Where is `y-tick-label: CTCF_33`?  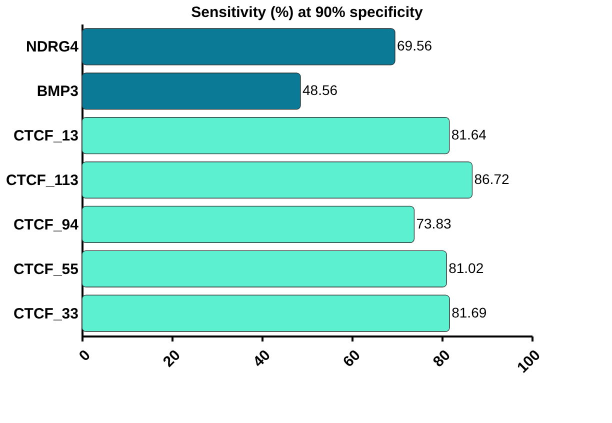
y-tick-label: CTCF_33 is located at coordinates (45, 313).